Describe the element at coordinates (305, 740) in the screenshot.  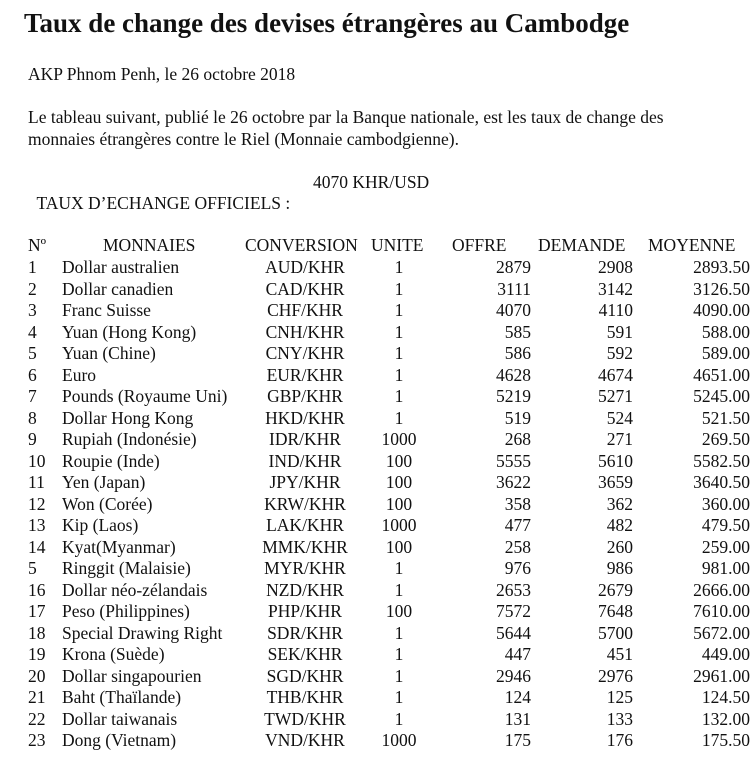
I see `conversion-pair: VND/KHR` at that location.